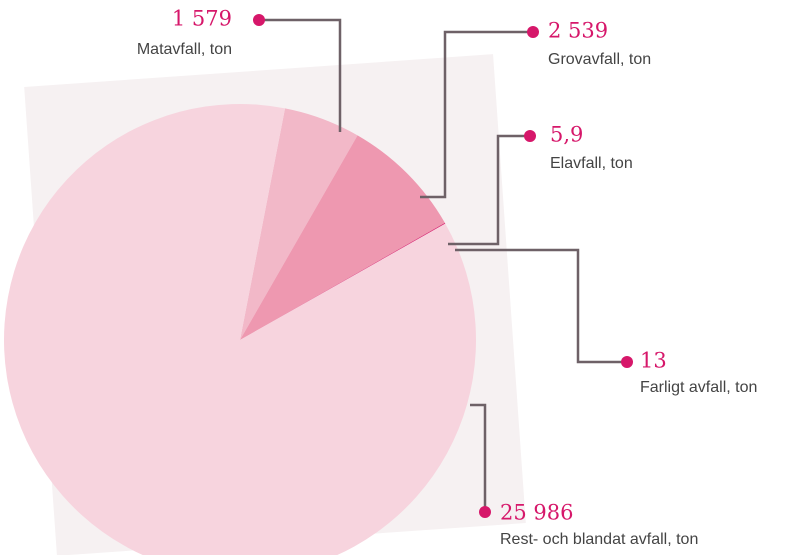 Image resolution: width=798 pixels, height=555 pixels. Describe the element at coordinates (591, 163) in the screenshot. I see `category-label: Elavfall, ton` at that location.